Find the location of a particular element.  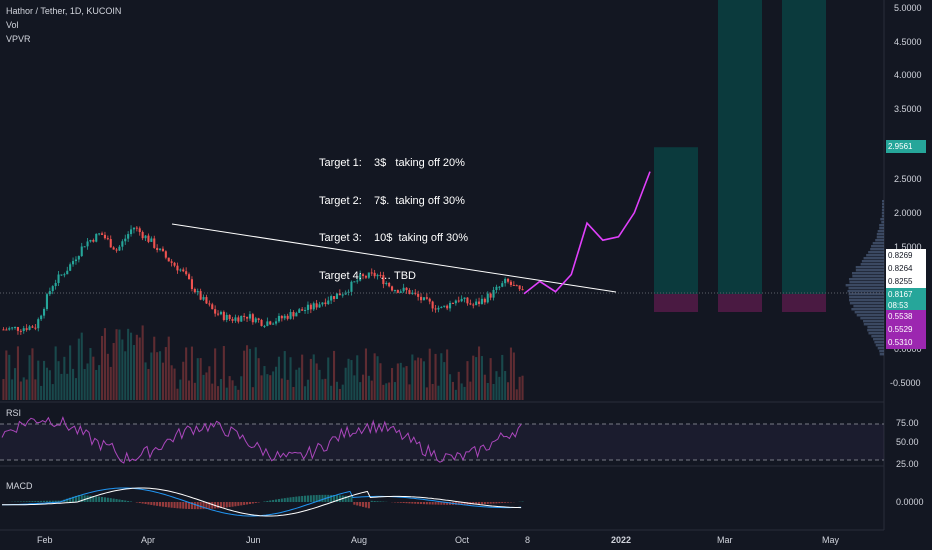

vpvr-indicator-label: VPVR is located at coordinates (18, 39).